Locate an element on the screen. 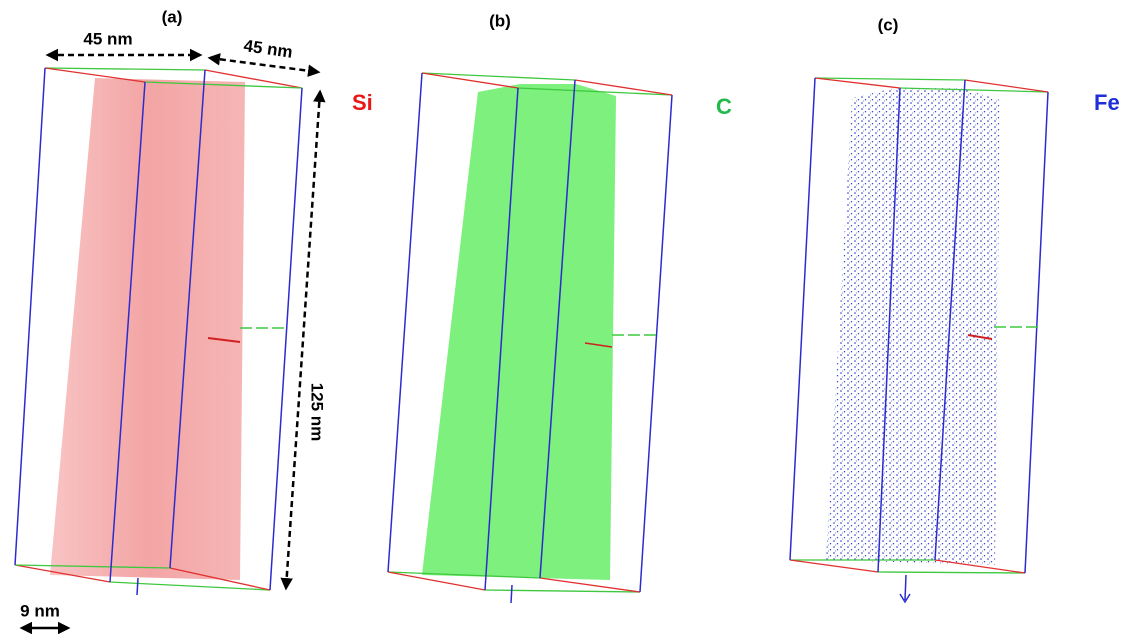 The image size is (1126, 634). c-volume is located at coordinates (519, 332).